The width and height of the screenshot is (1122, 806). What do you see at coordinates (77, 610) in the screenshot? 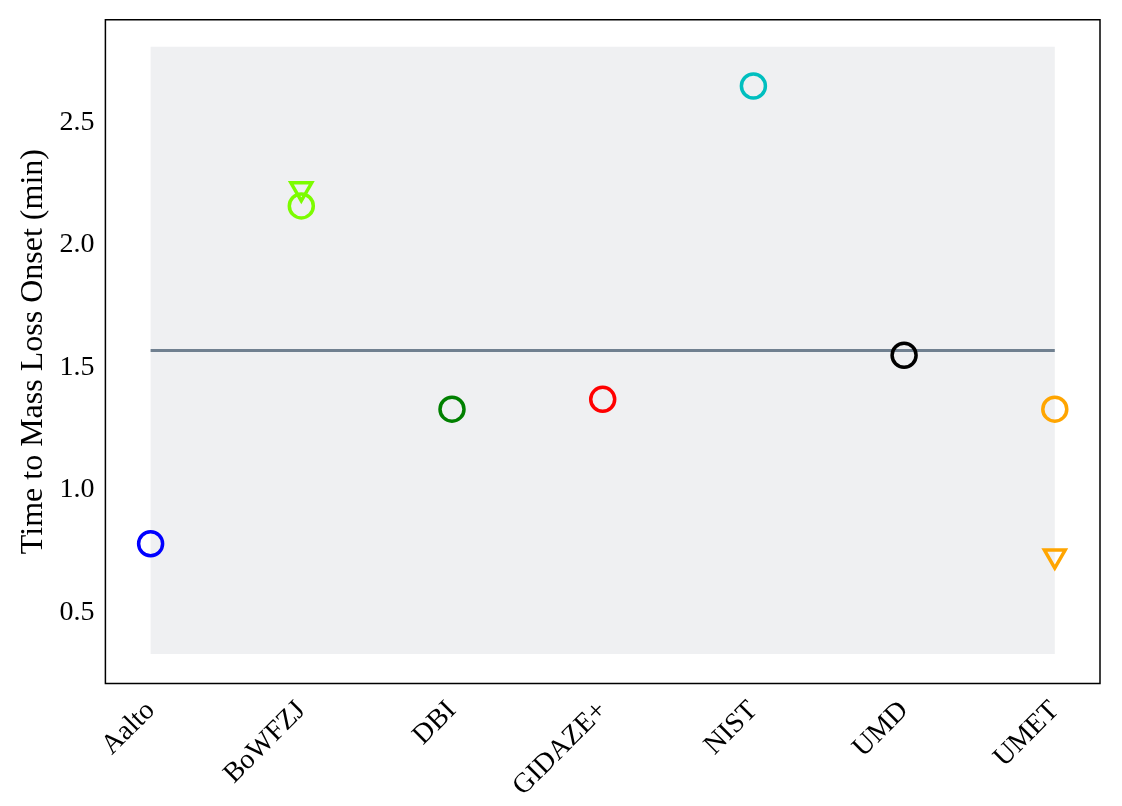
I see `y-tick-label: 0.5` at bounding box center [77, 610].